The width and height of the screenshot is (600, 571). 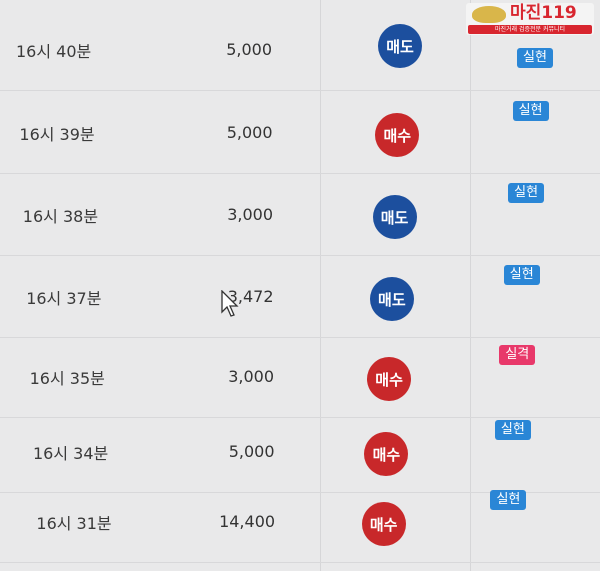 What do you see at coordinates (300, 215) in the screenshot?
I see `table-row: 16시 38분 3,000 매도 실현` at bounding box center [300, 215].